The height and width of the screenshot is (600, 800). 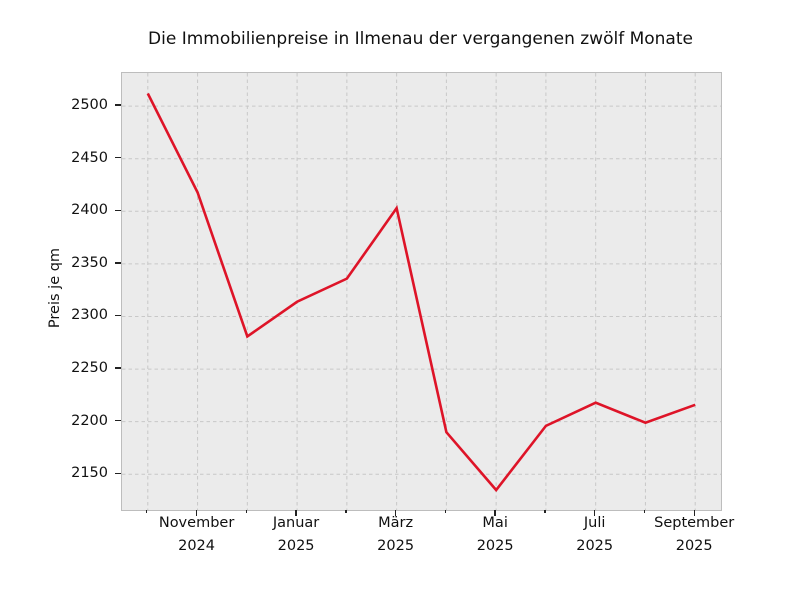 I want to click on y-tick-label: 2350, so click(x=89, y=262).